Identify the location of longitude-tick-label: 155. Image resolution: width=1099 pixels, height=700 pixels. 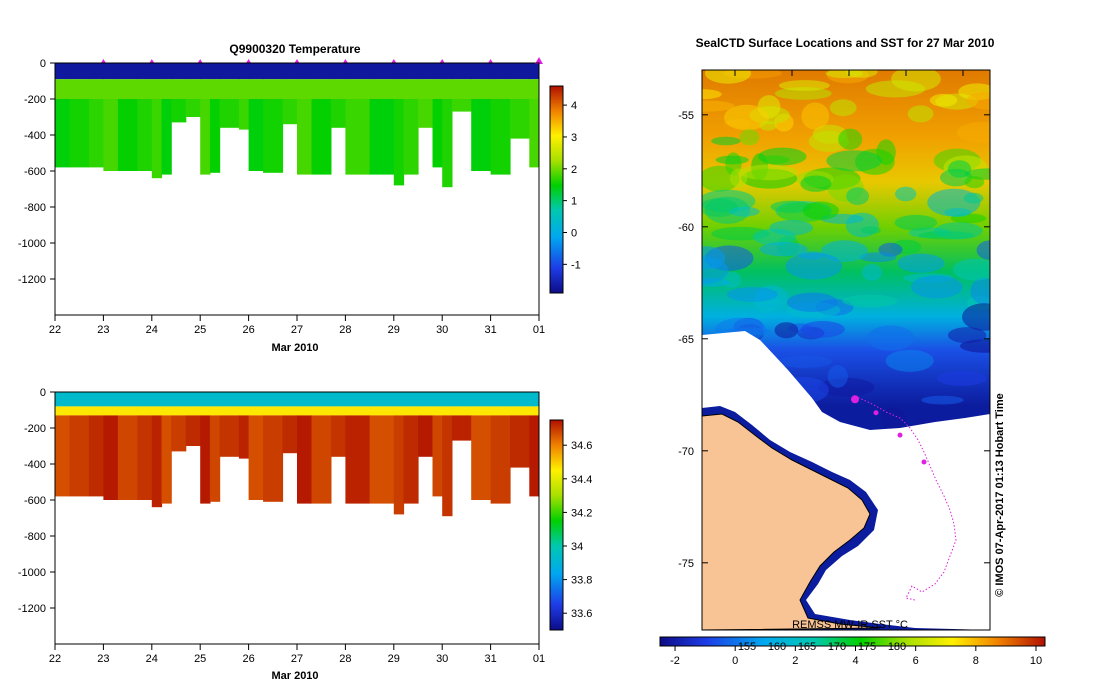
(747, 647).